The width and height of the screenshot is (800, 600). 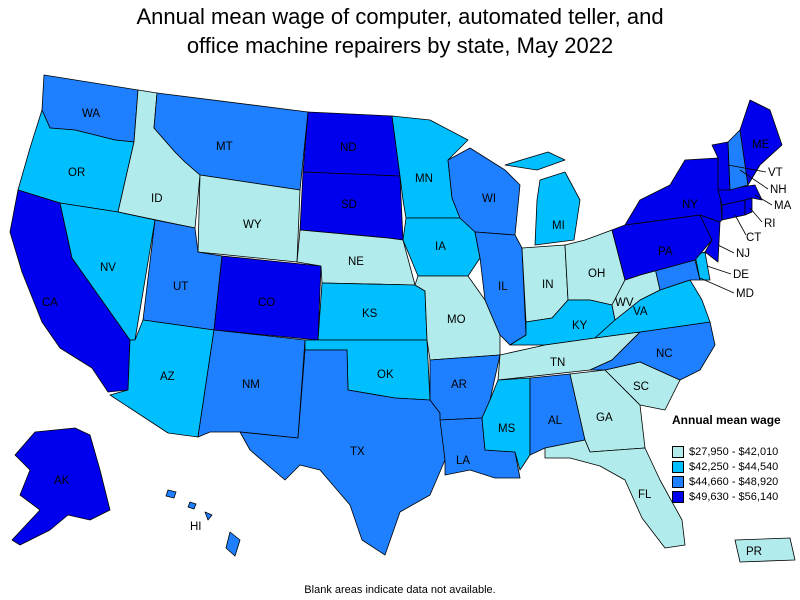 What do you see at coordinates (743, 254) in the screenshot?
I see `label-NJ: NJ` at bounding box center [743, 254].